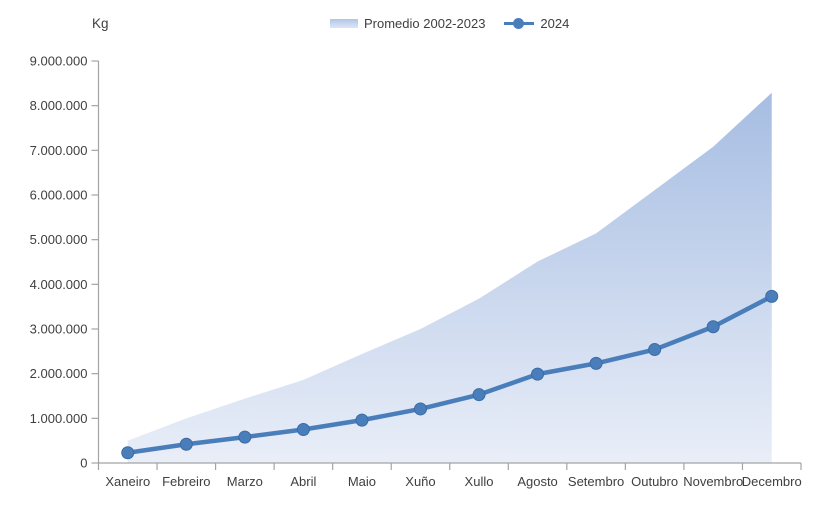 This screenshot has height=522, width=830. Describe the element at coordinates (59, 418) in the screenshot. I see `y-tick-label: 1.000.000` at that location.